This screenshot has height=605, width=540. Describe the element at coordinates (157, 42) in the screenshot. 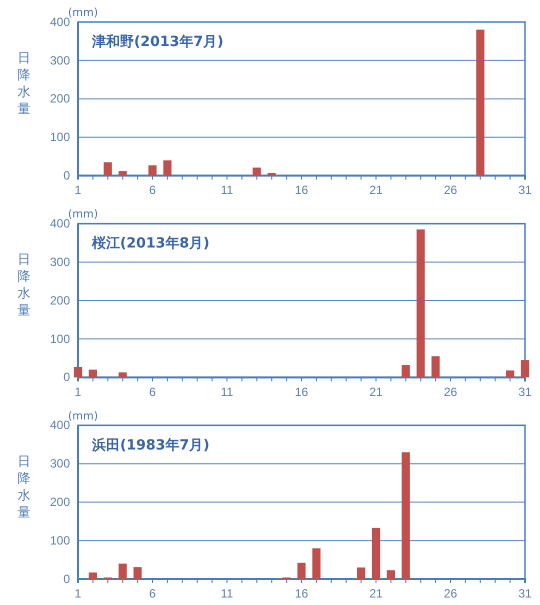

I see `text: 津和野(2013年7月)` at that location.